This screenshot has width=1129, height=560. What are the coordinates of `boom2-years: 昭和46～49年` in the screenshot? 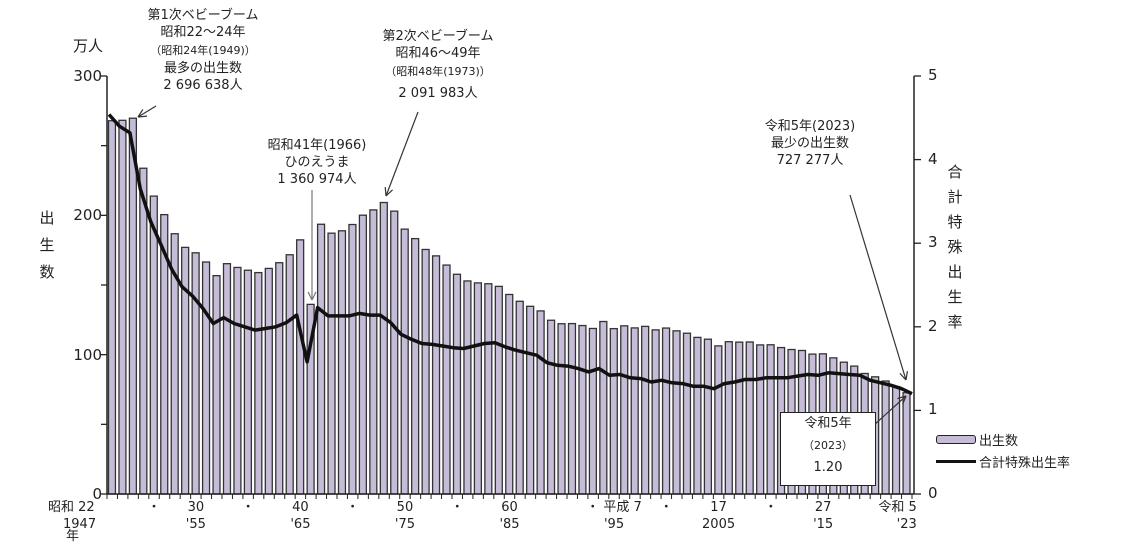 It's located at (438, 53).